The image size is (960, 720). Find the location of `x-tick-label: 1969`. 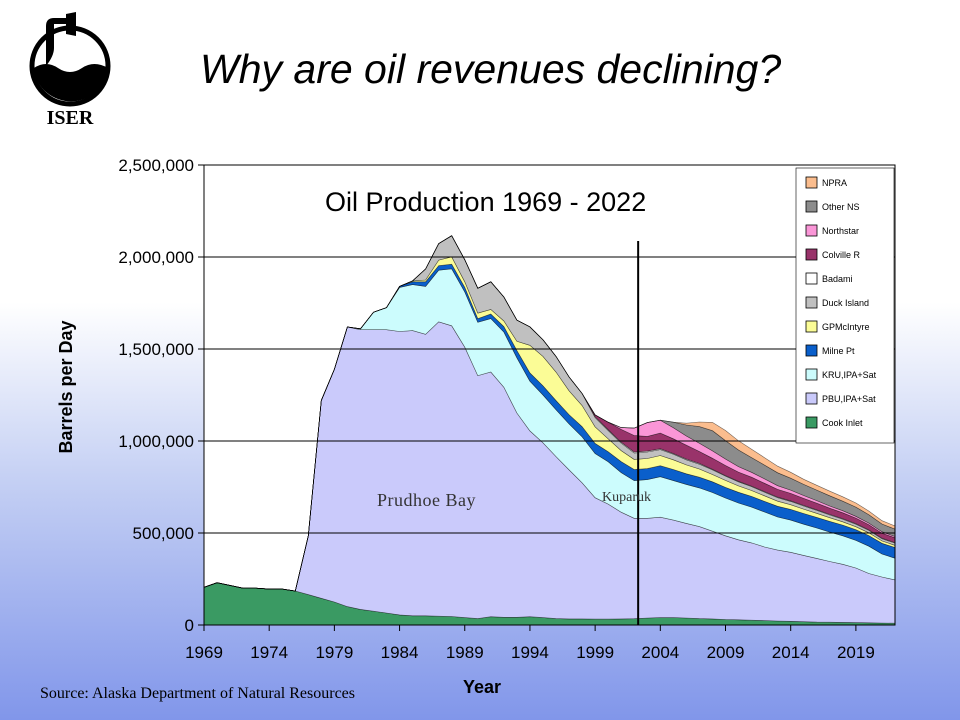

x-tick-label: 1969 is located at coordinates (204, 652).